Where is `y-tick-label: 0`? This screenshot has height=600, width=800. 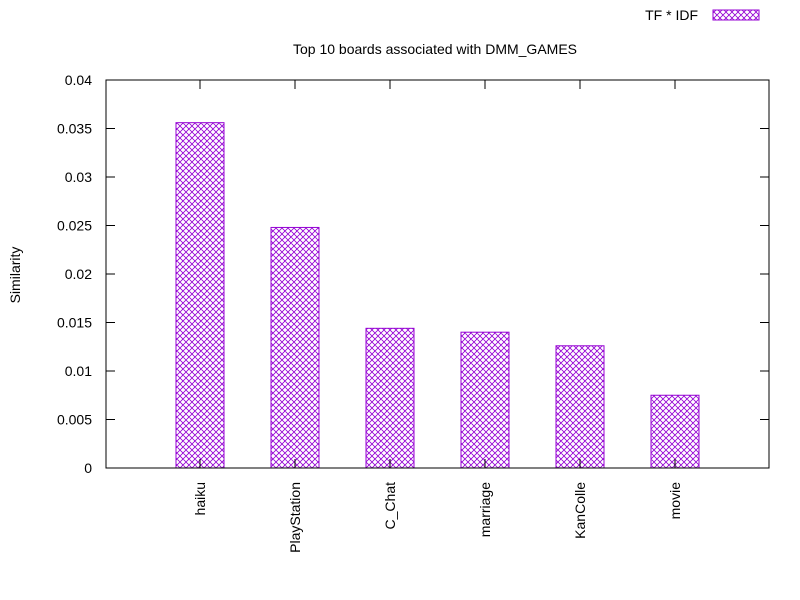 y-tick-label: 0 is located at coordinates (88, 468).